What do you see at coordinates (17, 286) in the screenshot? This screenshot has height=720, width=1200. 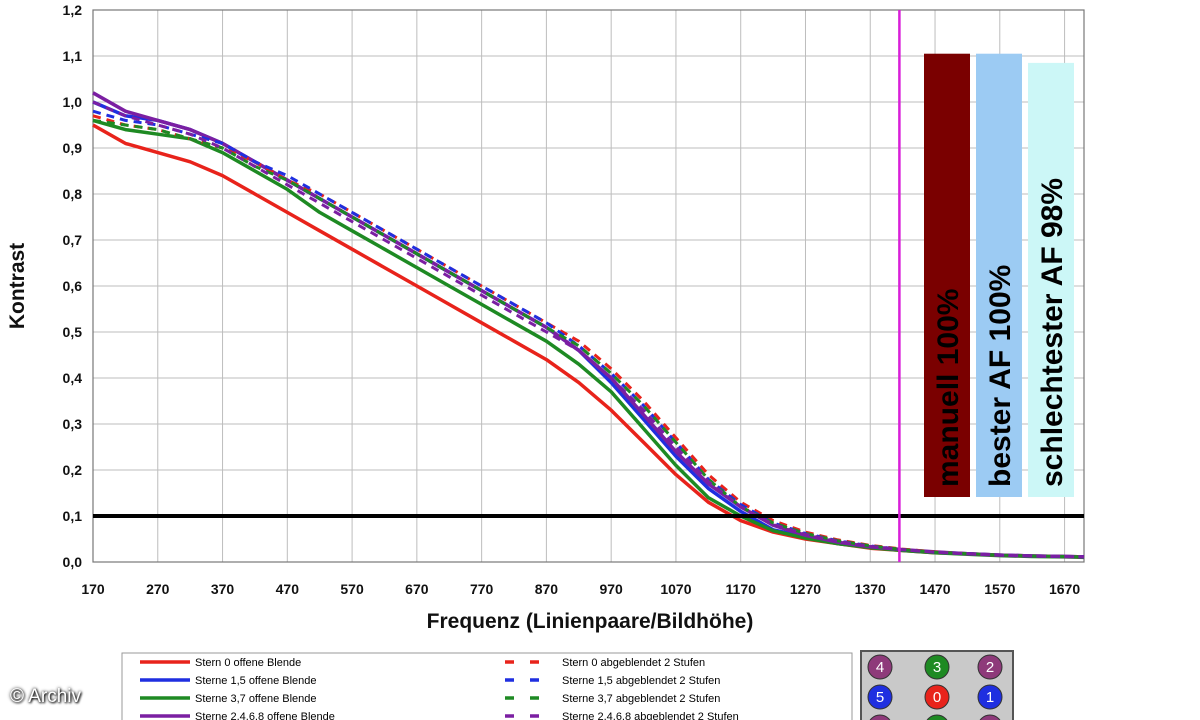 I see `y-axis-title: Kontrast` at bounding box center [17, 286].